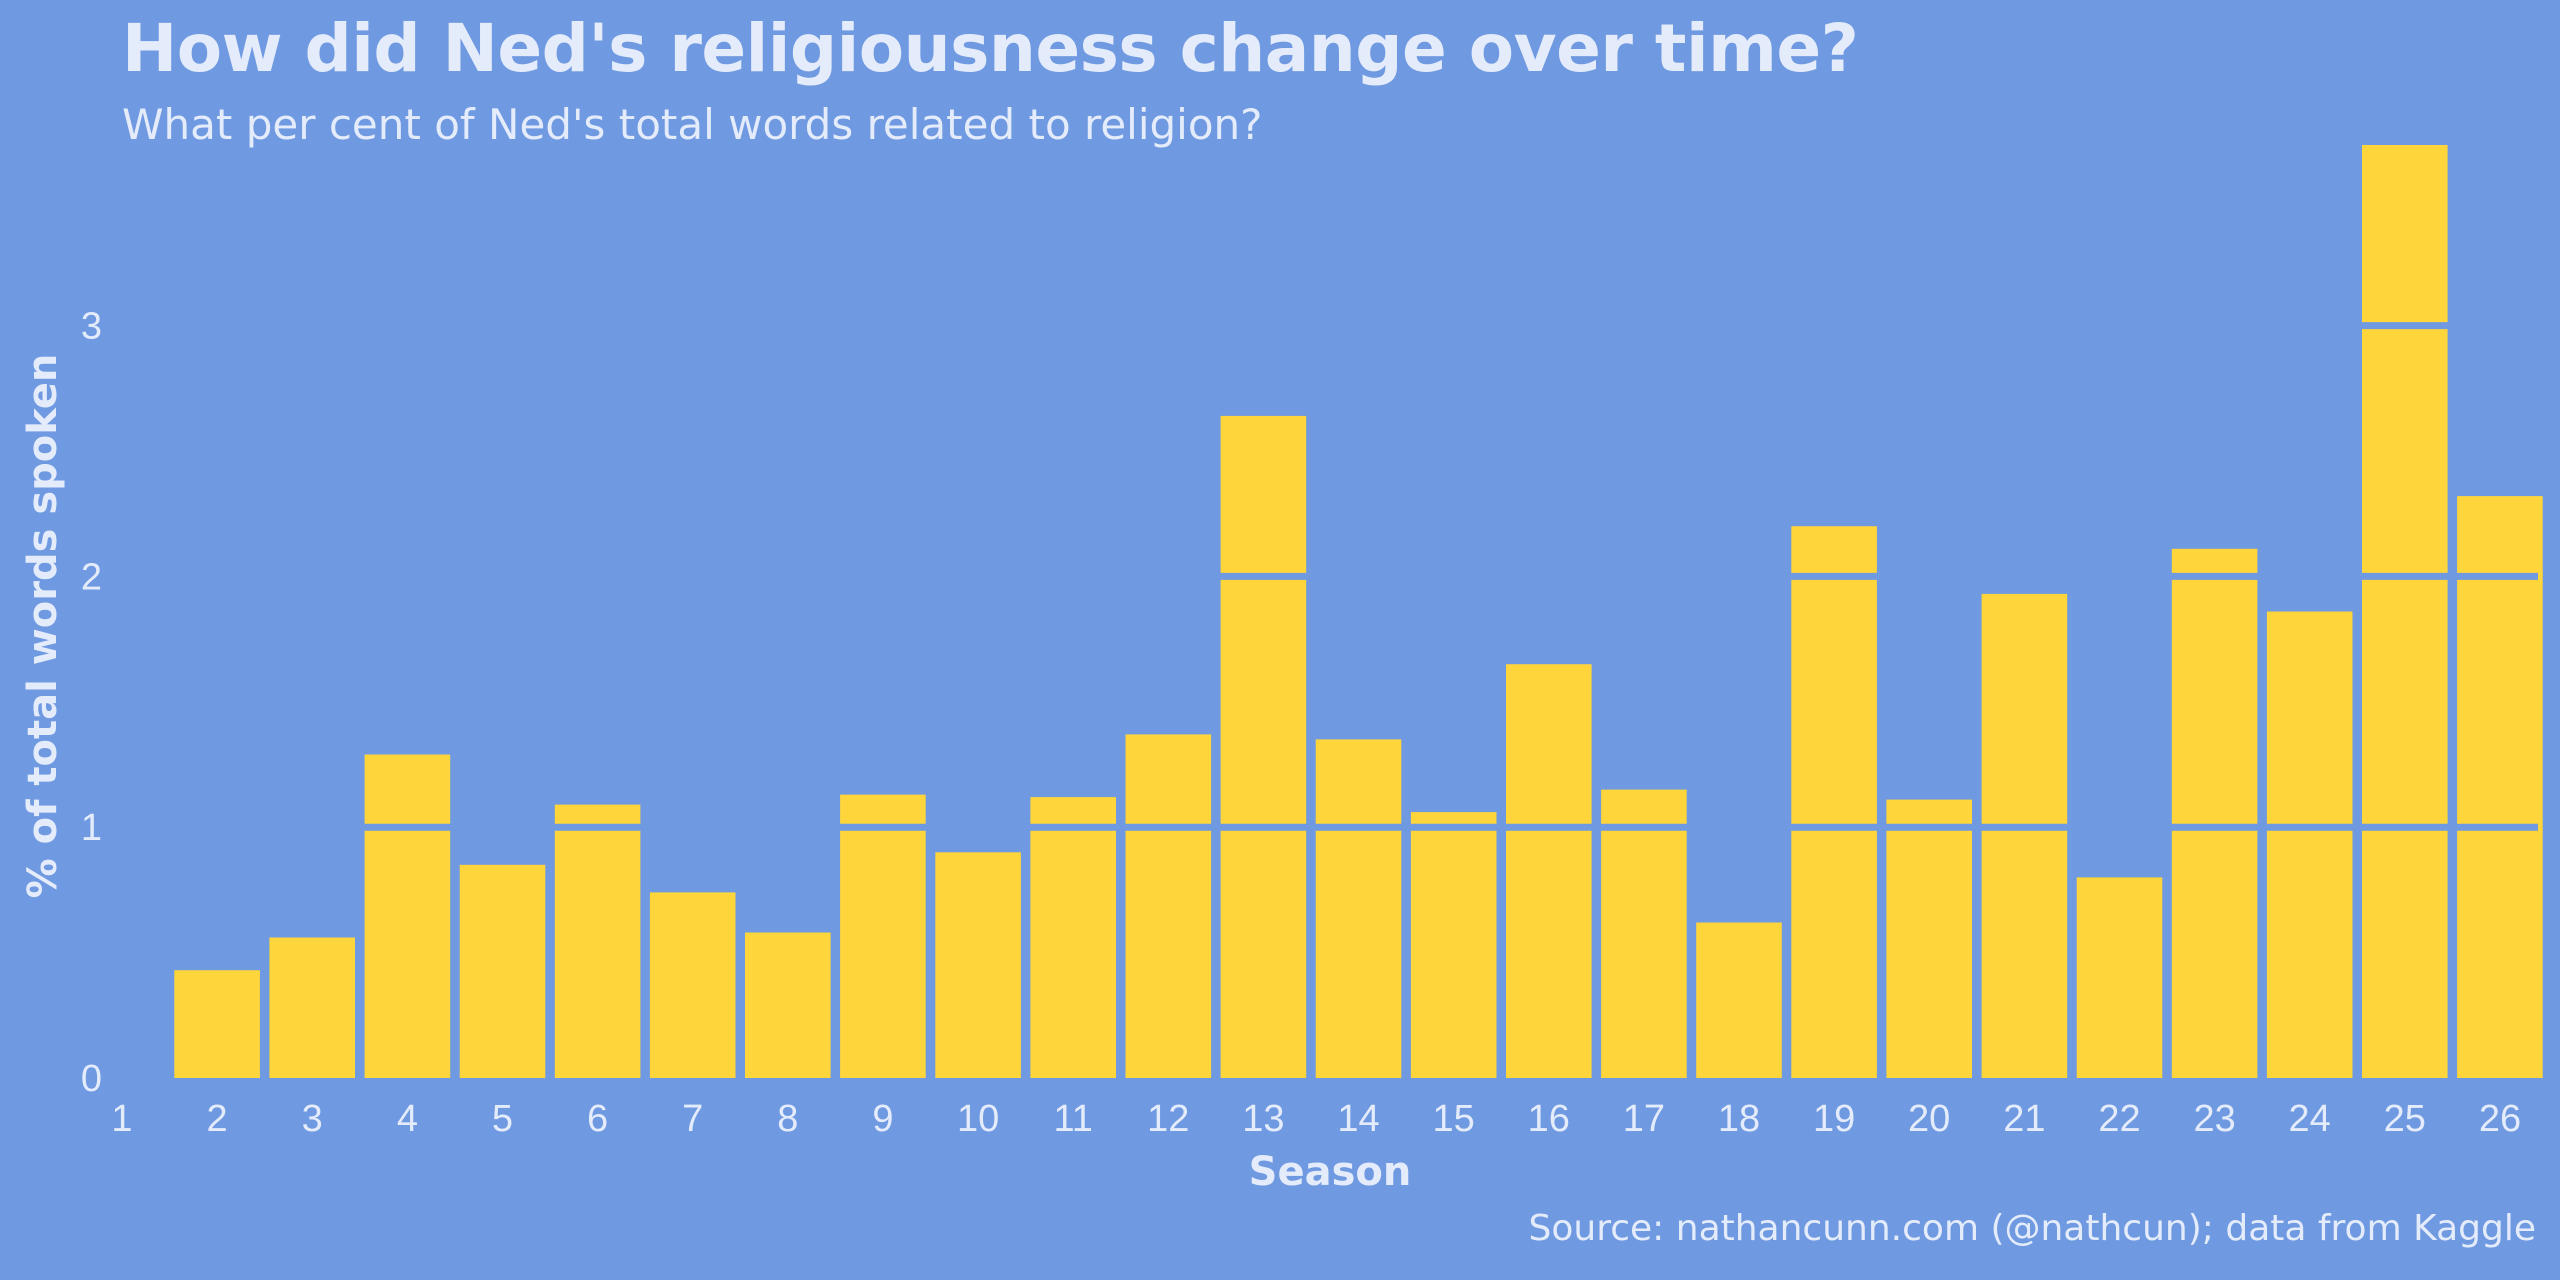 Image resolution: width=2560 pixels, height=1280 pixels. I want to click on y-tick-label-0: 0, so click(91, 1079).